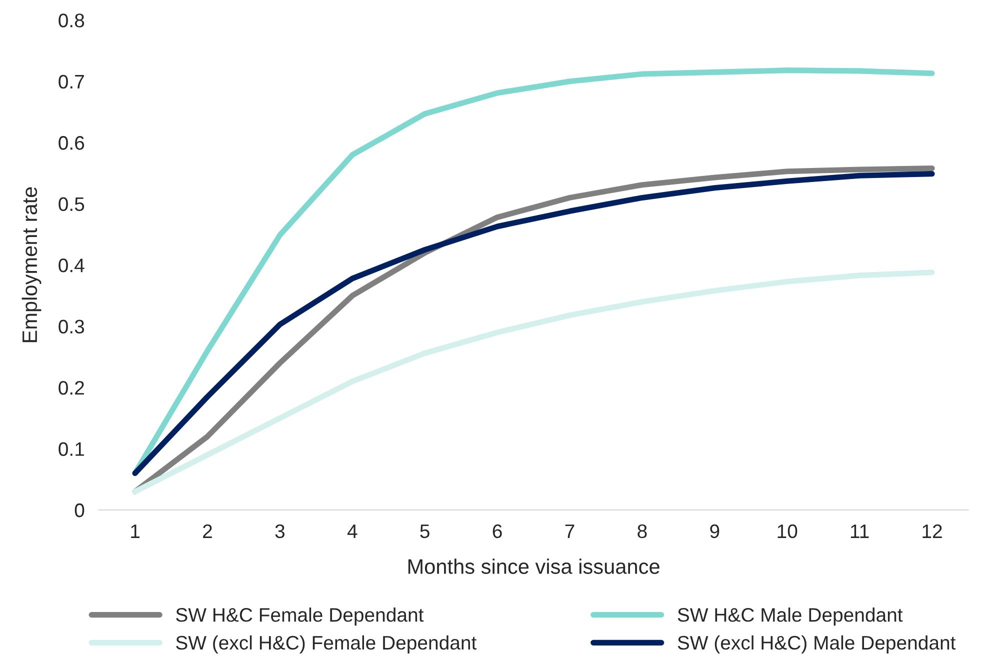 This screenshot has width=988, height=671. Describe the element at coordinates (207, 531) in the screenshot. I see `x-tick-label: 2` at that location.